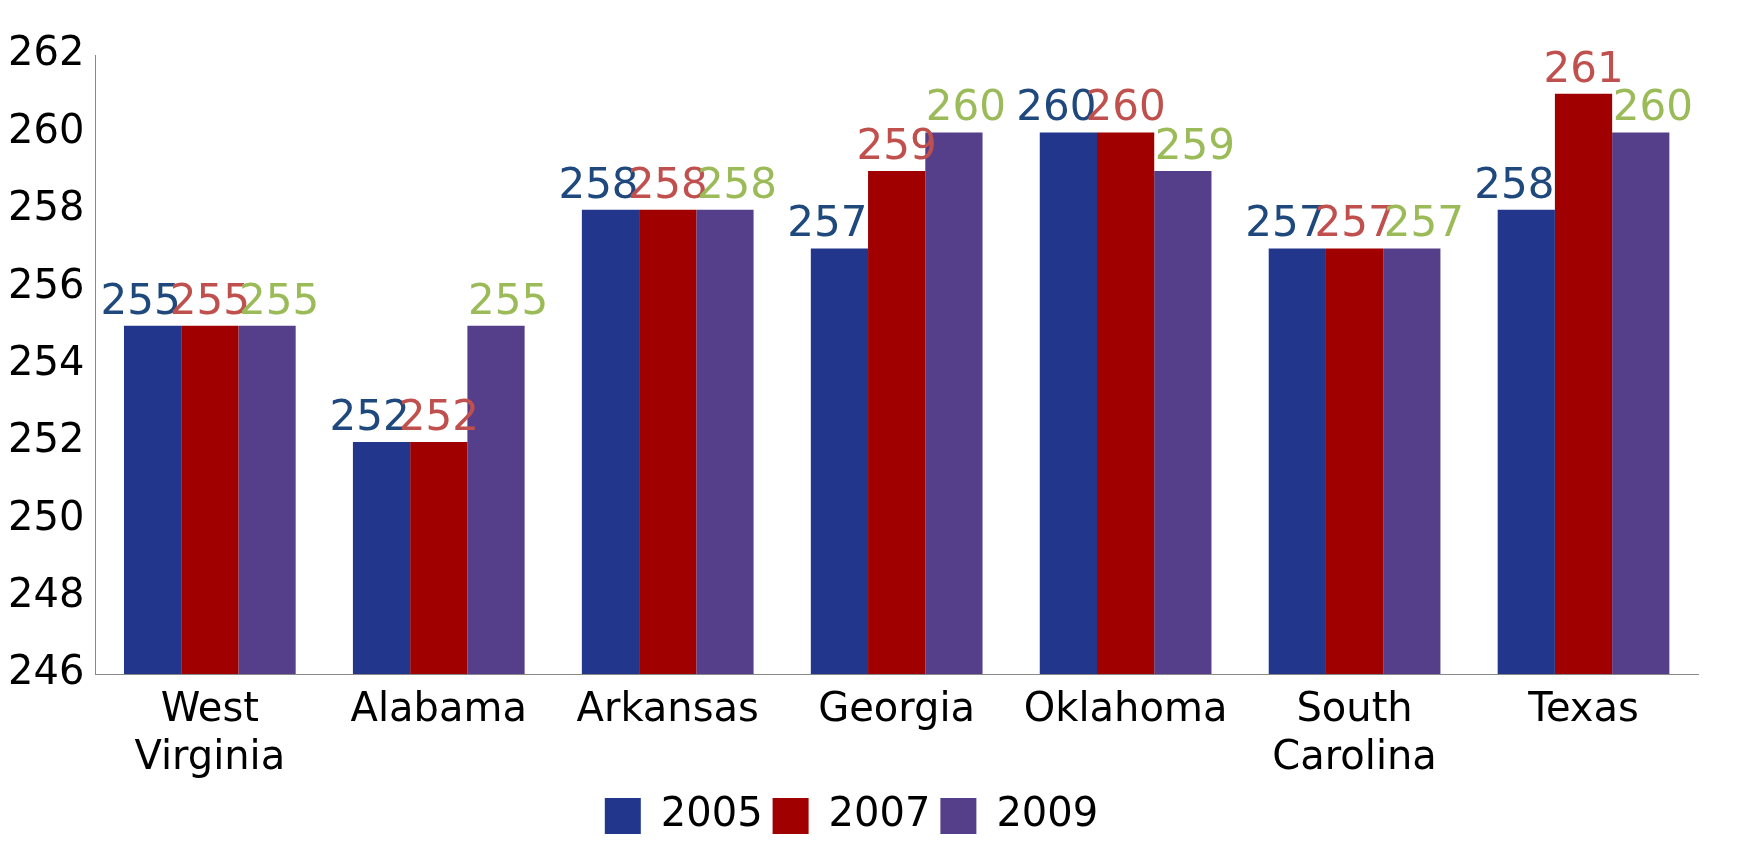 The height and width of the screenshot is (846, 1738). Describe the element at coordinates (46, 128) in the screenshot. I see `y-tick-label: 260` at that location.